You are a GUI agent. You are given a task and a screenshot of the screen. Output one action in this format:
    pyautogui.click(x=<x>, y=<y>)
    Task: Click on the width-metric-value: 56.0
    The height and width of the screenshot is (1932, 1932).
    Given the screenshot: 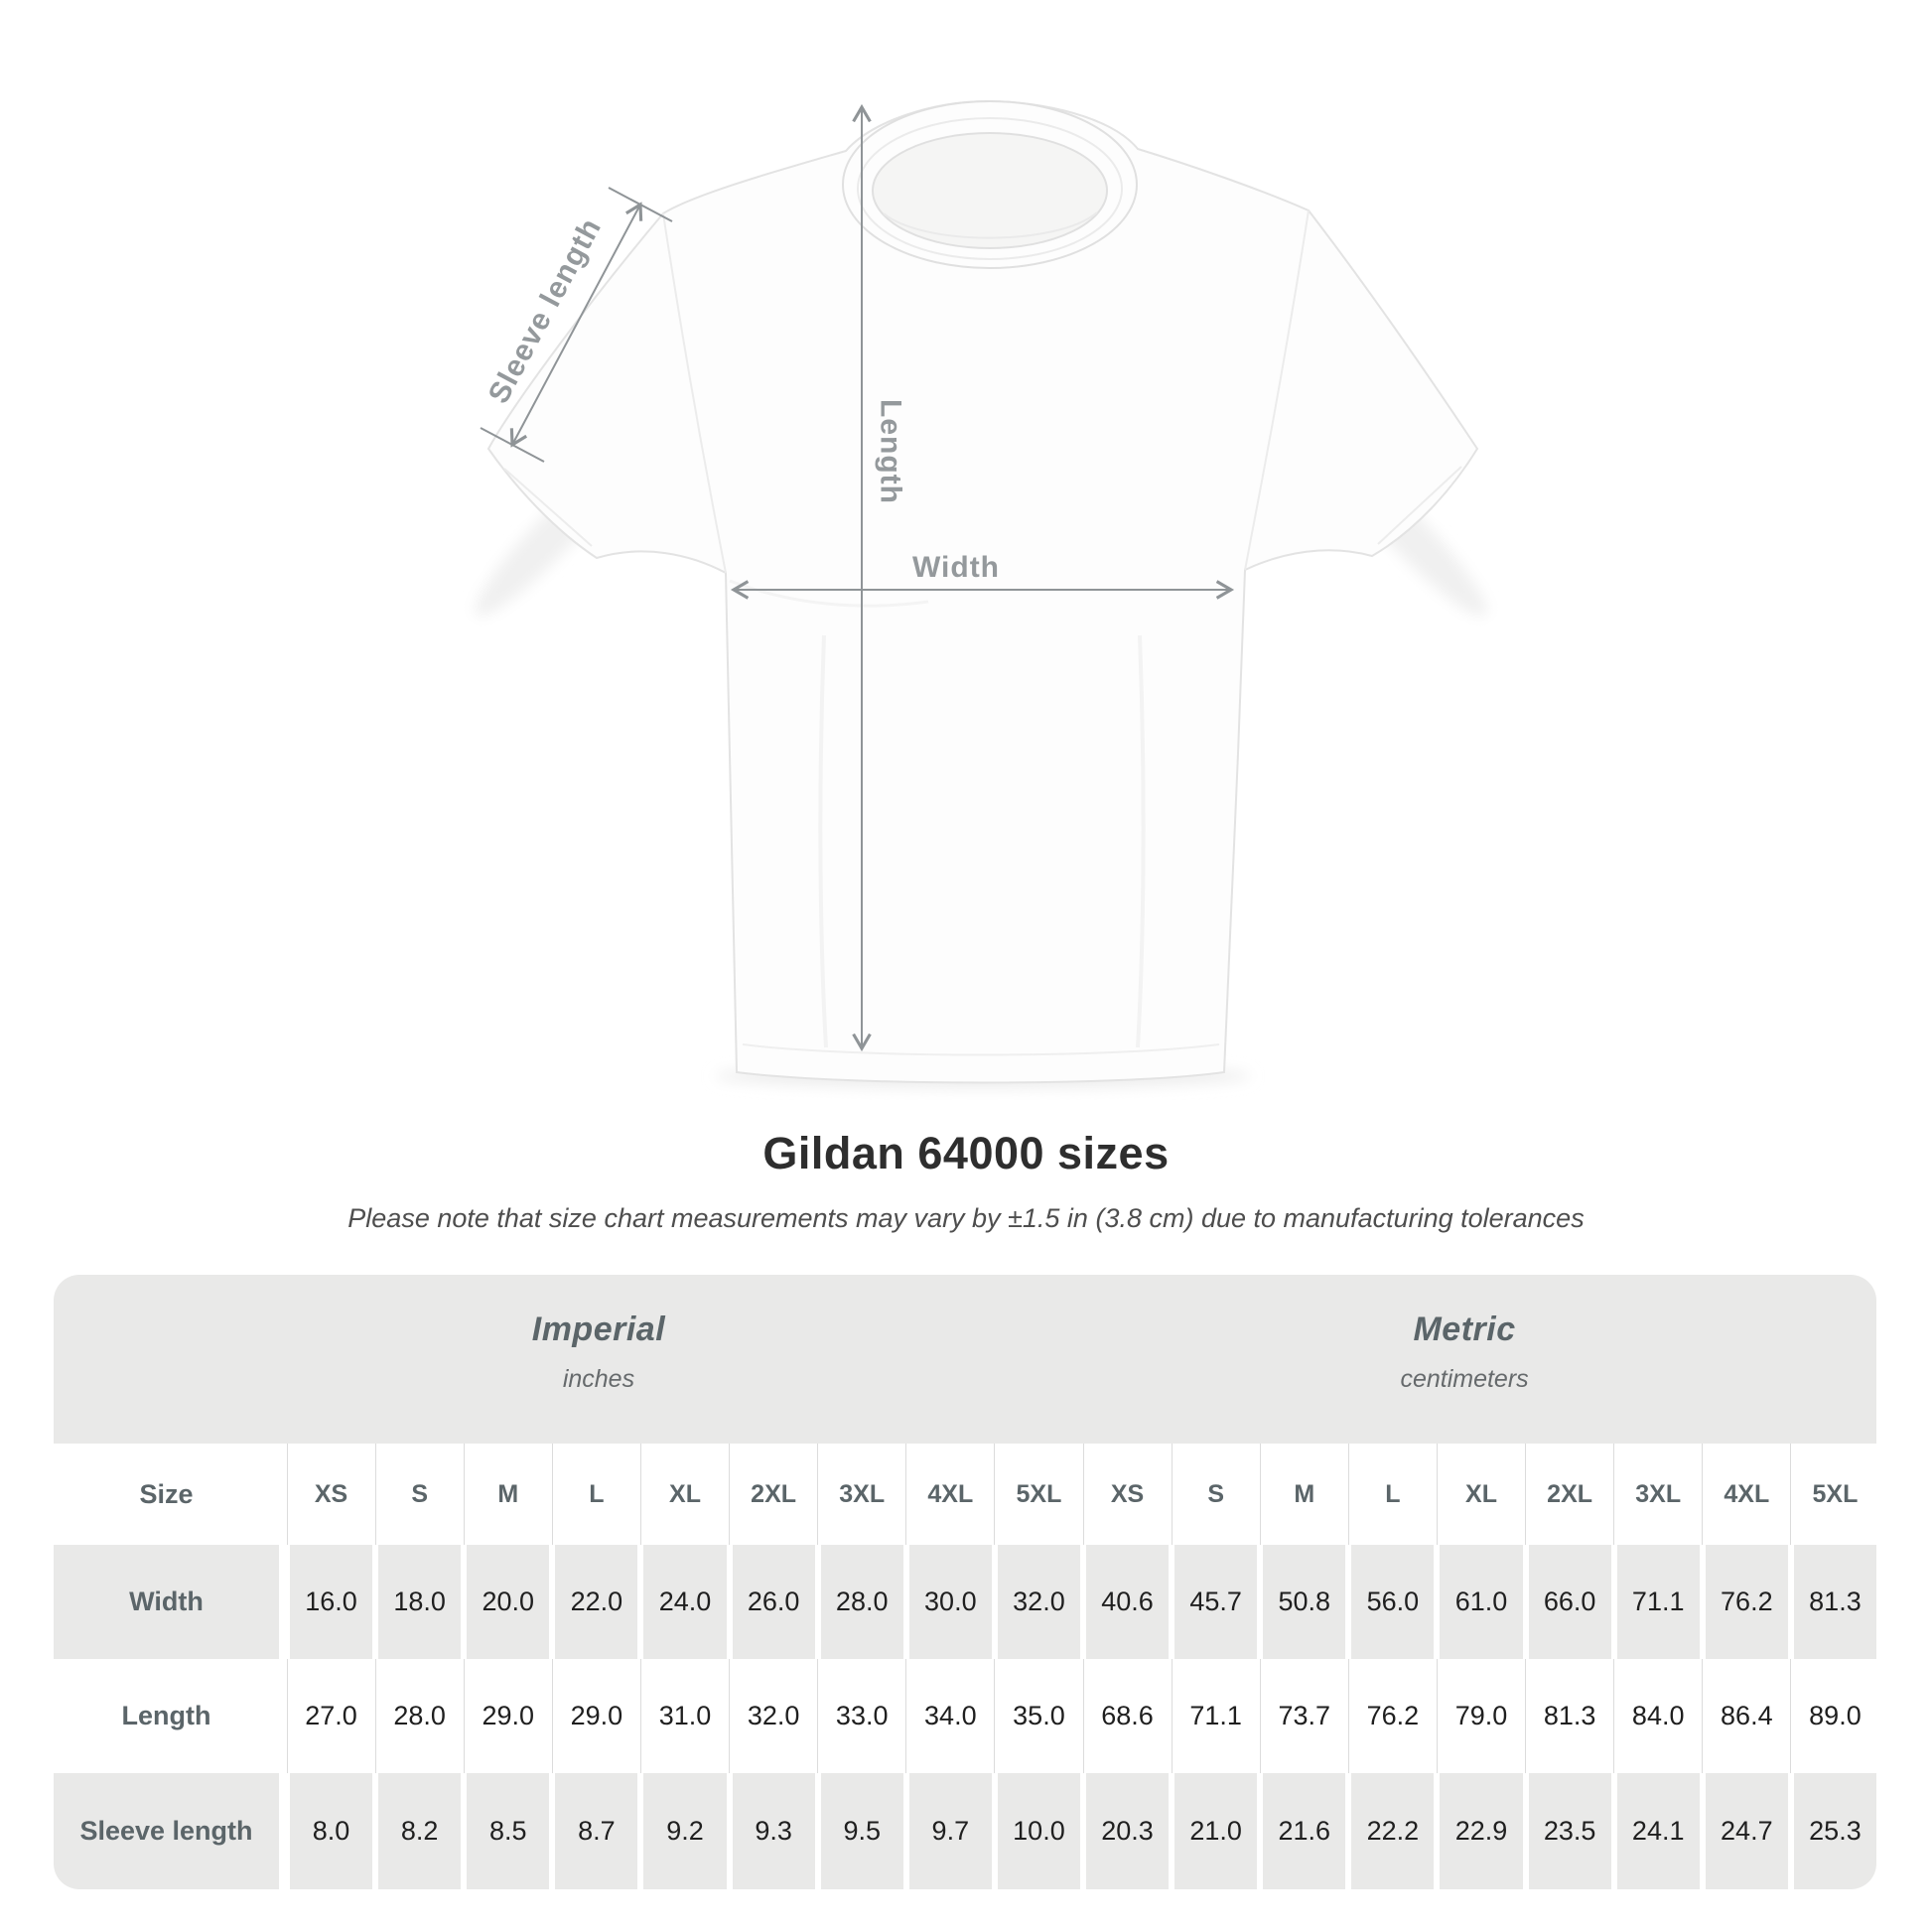 What is the action you would take?
    pyautogui.click(x=1393, y=1602)
    